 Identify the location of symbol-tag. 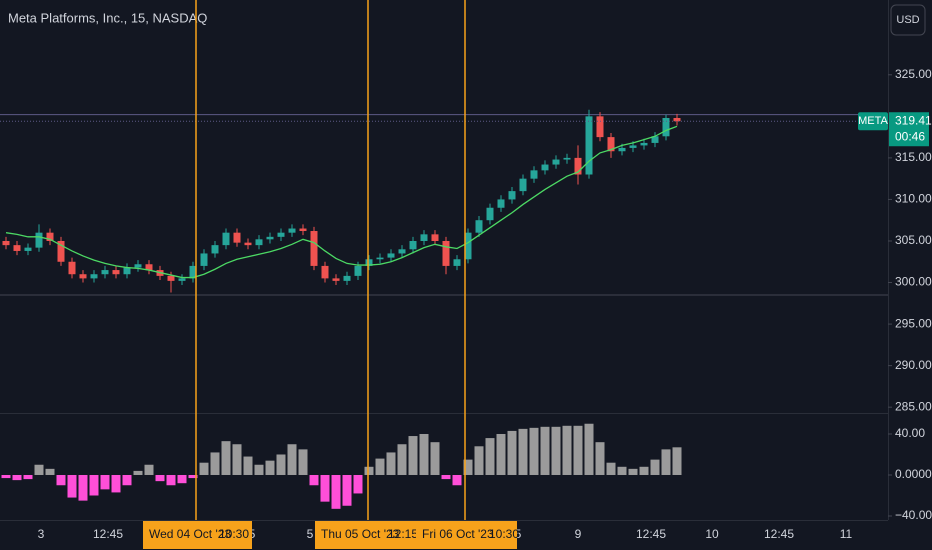
(873, 121).